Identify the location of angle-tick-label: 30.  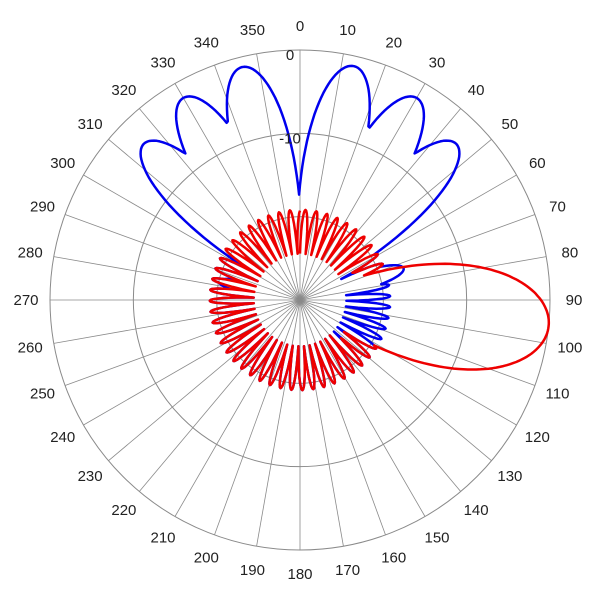
(437, 63).